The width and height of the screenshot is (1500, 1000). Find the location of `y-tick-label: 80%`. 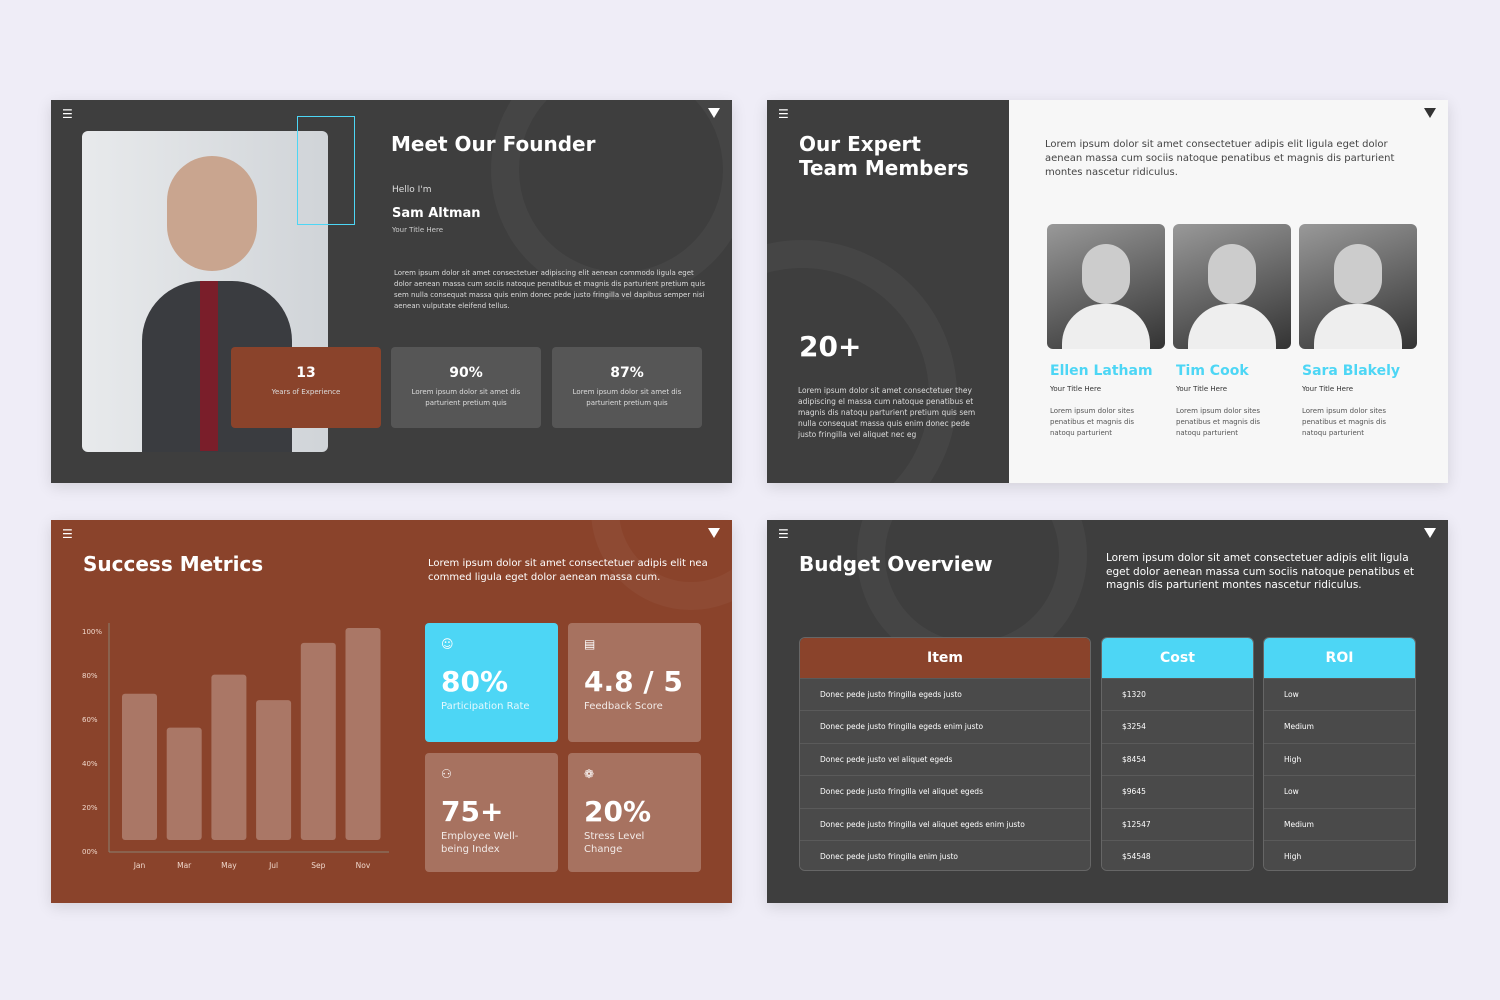

y-tick-label: 80% is located at coordinates (90, 676).